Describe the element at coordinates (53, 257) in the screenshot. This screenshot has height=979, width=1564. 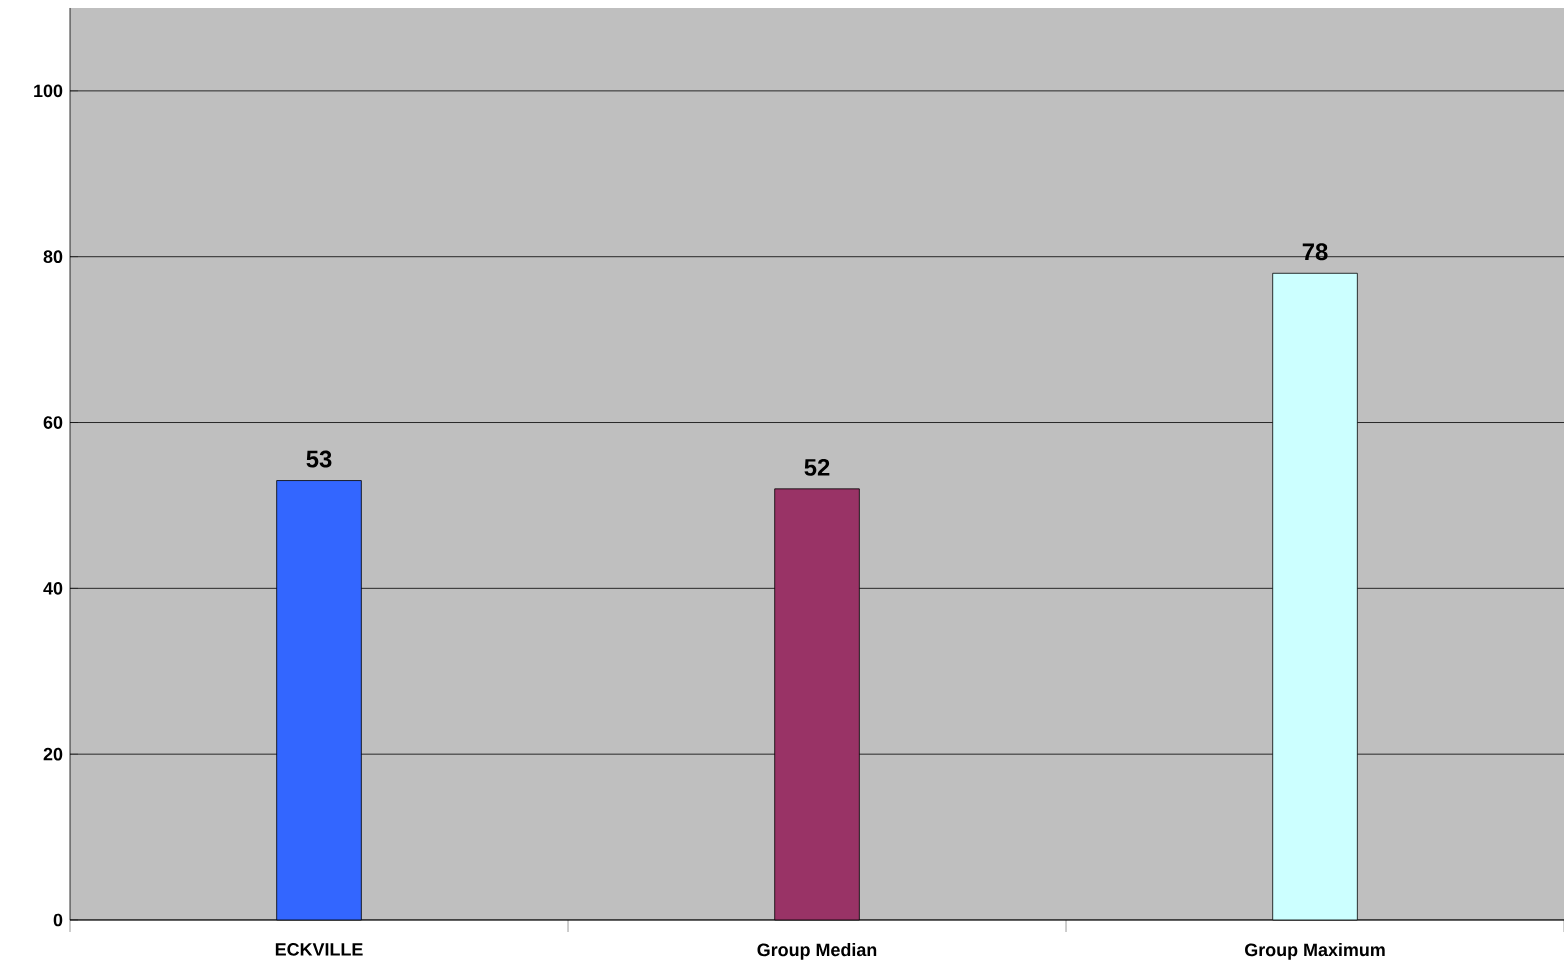
I see `y-tick-label: 80` at that location.